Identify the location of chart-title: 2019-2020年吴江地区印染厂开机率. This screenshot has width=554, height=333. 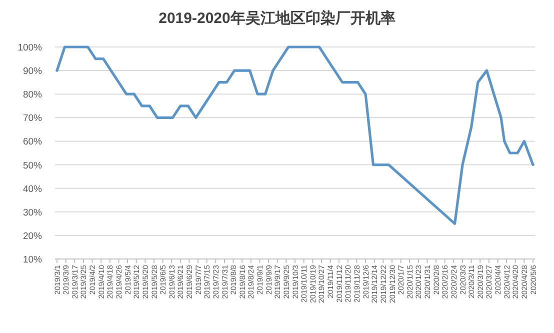
(277, 18).